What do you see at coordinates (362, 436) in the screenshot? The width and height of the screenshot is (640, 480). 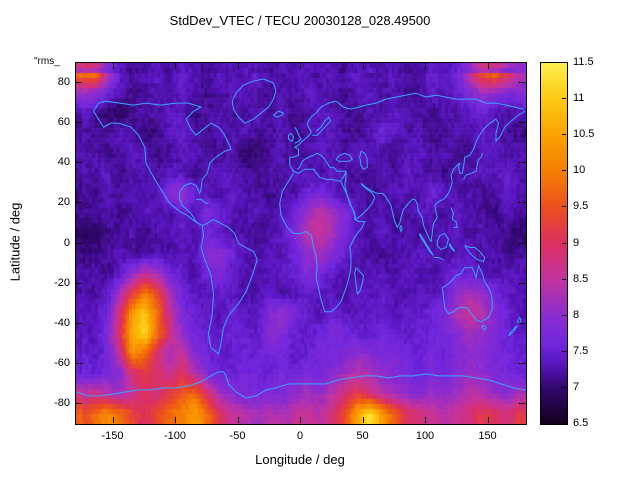 I see `x-tick-label: 50` at bounding box center [362, 436].